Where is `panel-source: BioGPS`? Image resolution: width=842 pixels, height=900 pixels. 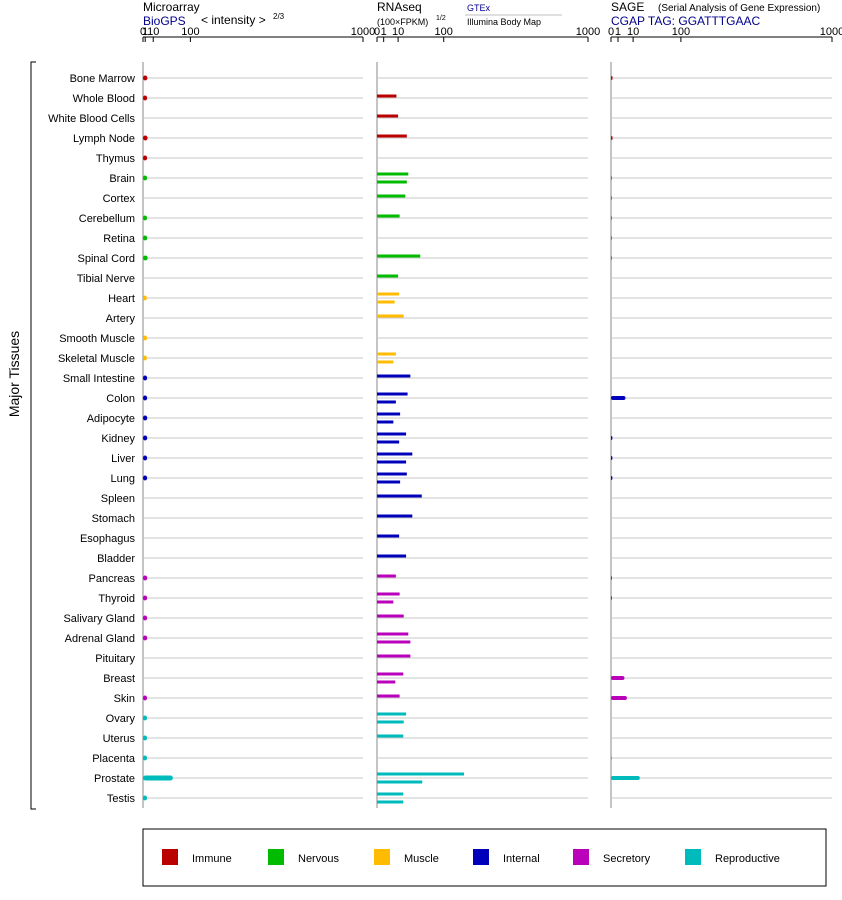
panel-source: BioGPS is located at coordinates (164, 21).